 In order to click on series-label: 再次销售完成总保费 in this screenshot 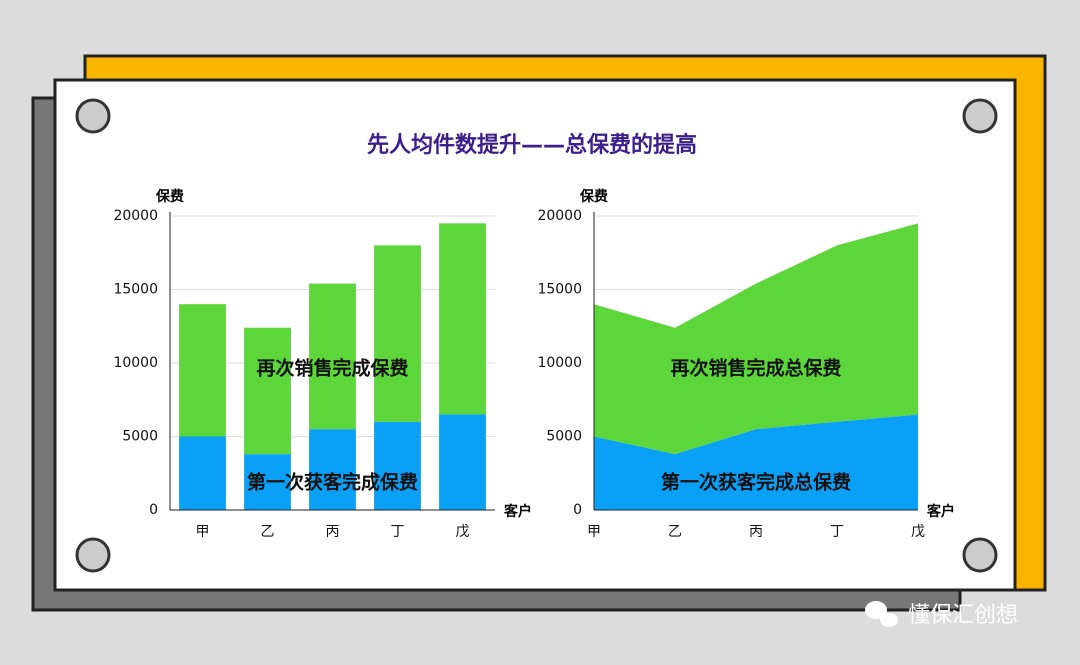, I will do `click(755, 368)`.